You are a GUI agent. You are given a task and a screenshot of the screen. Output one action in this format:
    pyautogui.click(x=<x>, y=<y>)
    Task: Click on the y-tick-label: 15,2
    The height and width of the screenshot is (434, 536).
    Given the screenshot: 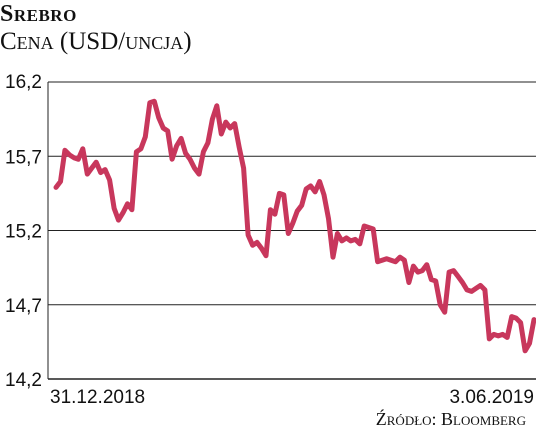 What is the action you would take?
    pyautogui.click(x=23, y=232)
    